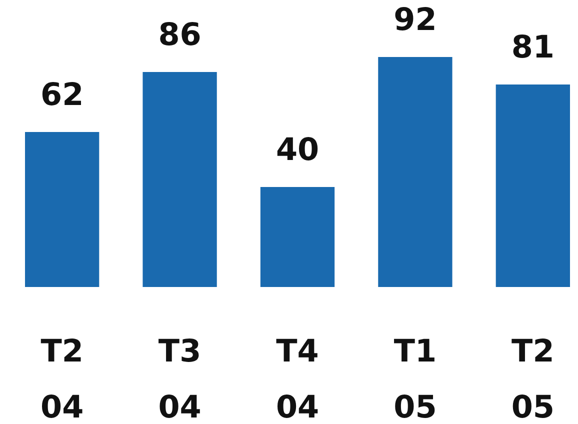  Describe the element at coordinates (180, 35) in the screenshot. I see `data-label: 86` at that location.